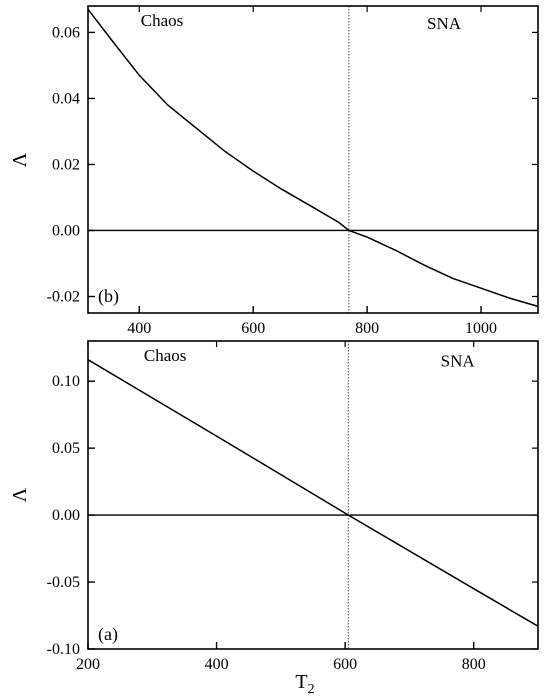 The width and height of the screenshot is (545, 696). What do you see at coordinates (66, 448) in the screenshot?
I see `y-tick-label: 0.05` at bounding box center [66, 448].